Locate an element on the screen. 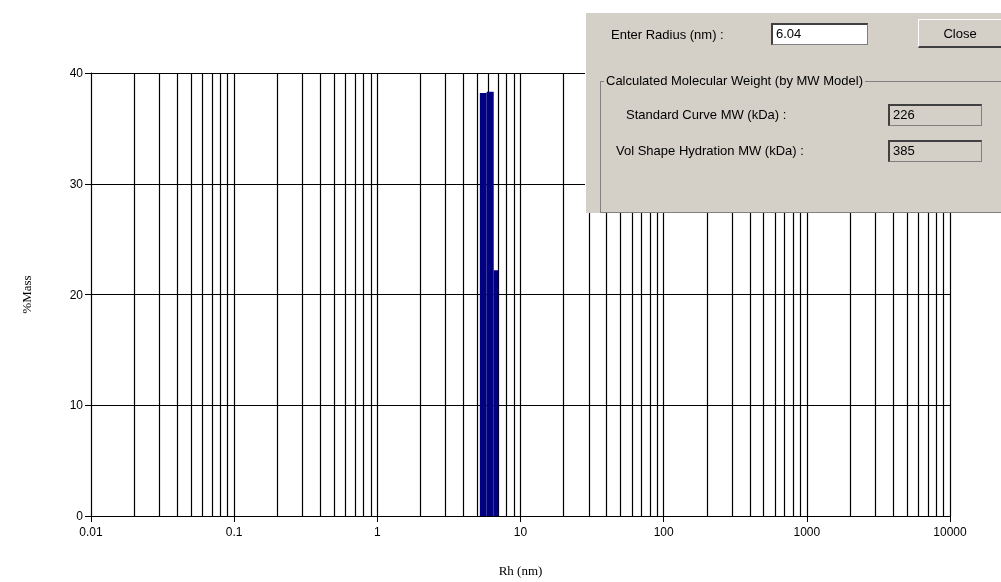 The height and width of the screenshot is (582, 1001). y-tick-label: 20 is located at coordinates (76, 294).